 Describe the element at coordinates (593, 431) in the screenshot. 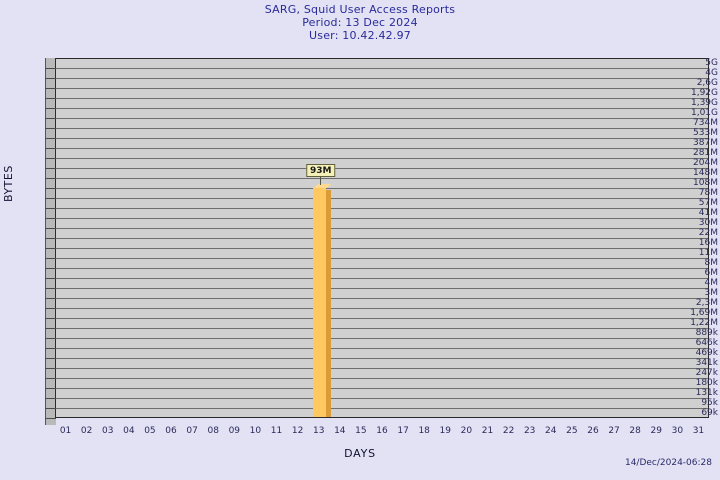

I see `x-axis-tick-label: 26` at that location.